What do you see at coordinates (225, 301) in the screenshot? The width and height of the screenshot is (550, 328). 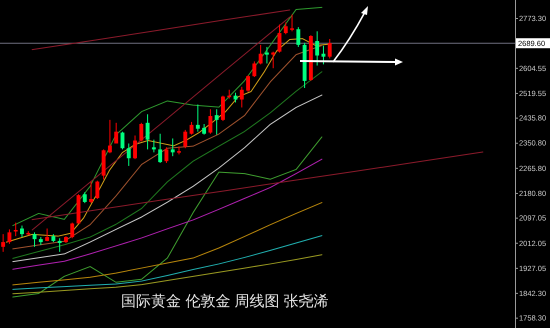 I see `text: 国际黄金 伦敦金 周线图 张尧浠` at bounding box center [225, 301].